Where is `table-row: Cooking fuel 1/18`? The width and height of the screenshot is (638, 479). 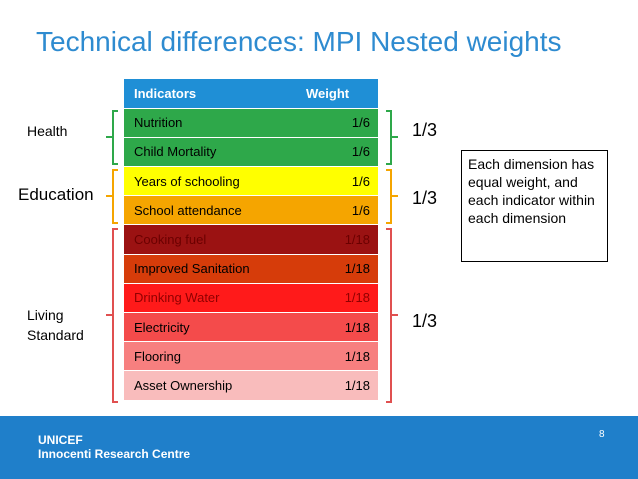 table-row: Cooking fuel 1/18 is located at coordinates (251, 239).